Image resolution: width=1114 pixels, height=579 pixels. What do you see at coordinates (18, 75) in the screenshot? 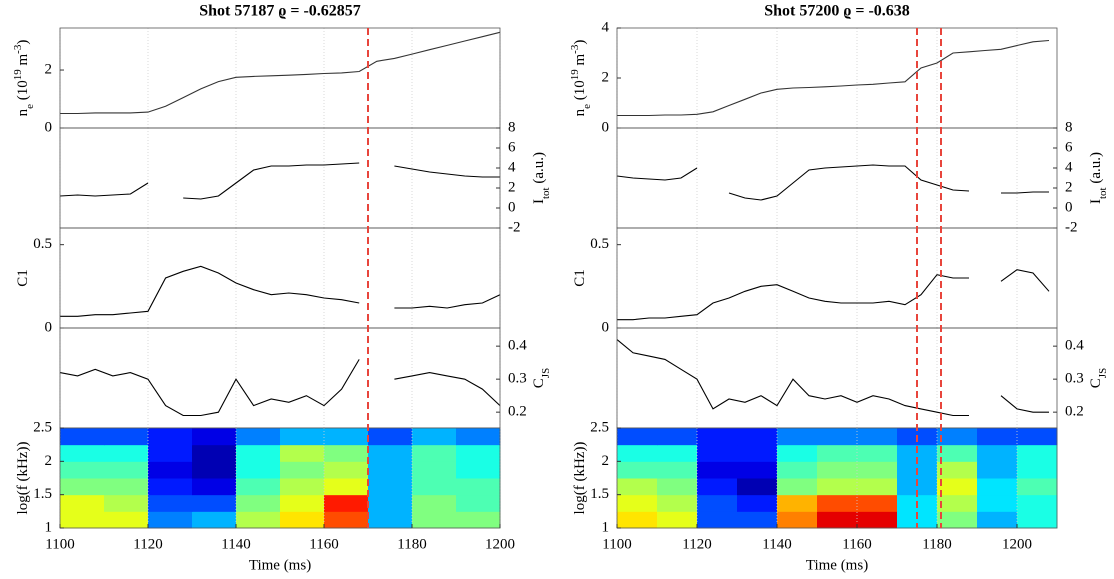
I see `y-axis-label-part: 19` at bounding box center [18, 75].